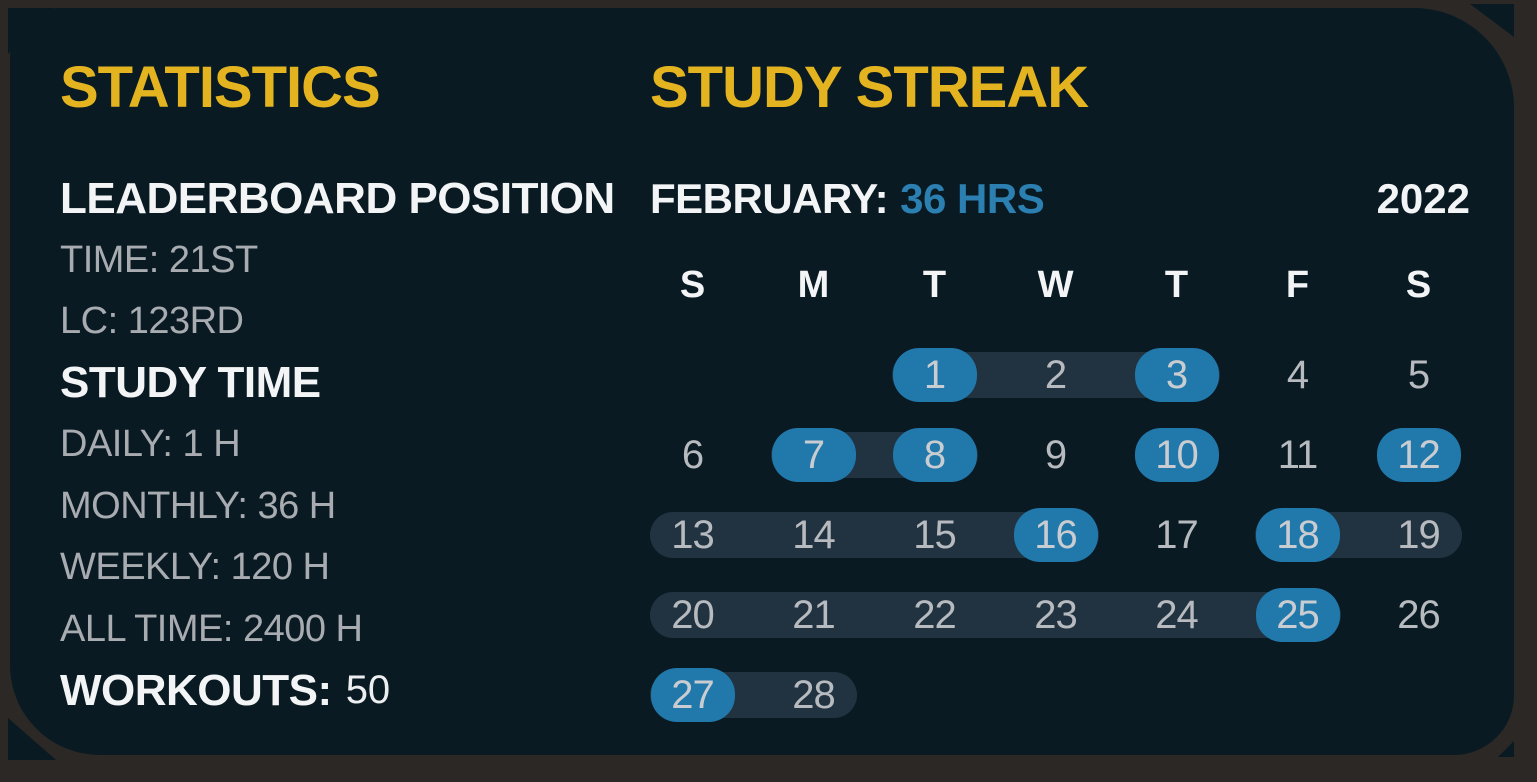 The image size is (1537, 782). What do you see at coordinates (935, 535) in the screenshot?
I see `day-number: 15` at bounding box center [935, 535].